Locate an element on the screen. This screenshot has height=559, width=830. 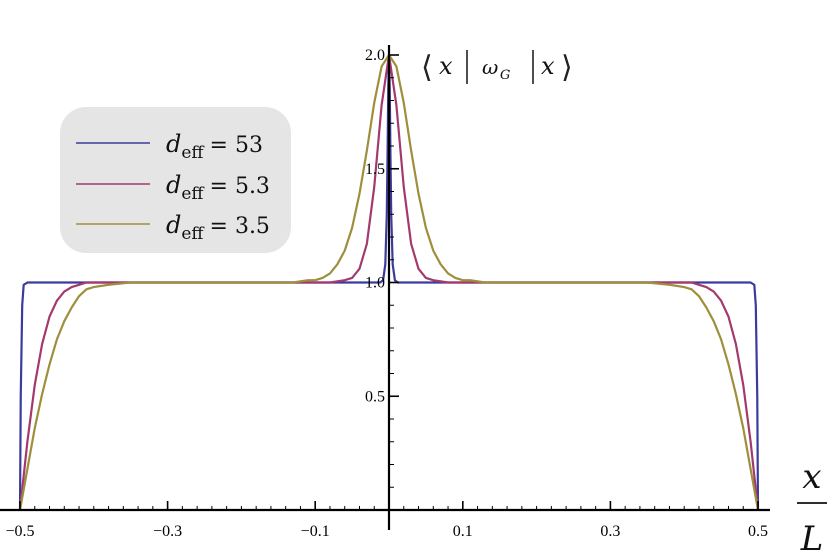
ylabel-bra: x is located at coordinates (446, 66).